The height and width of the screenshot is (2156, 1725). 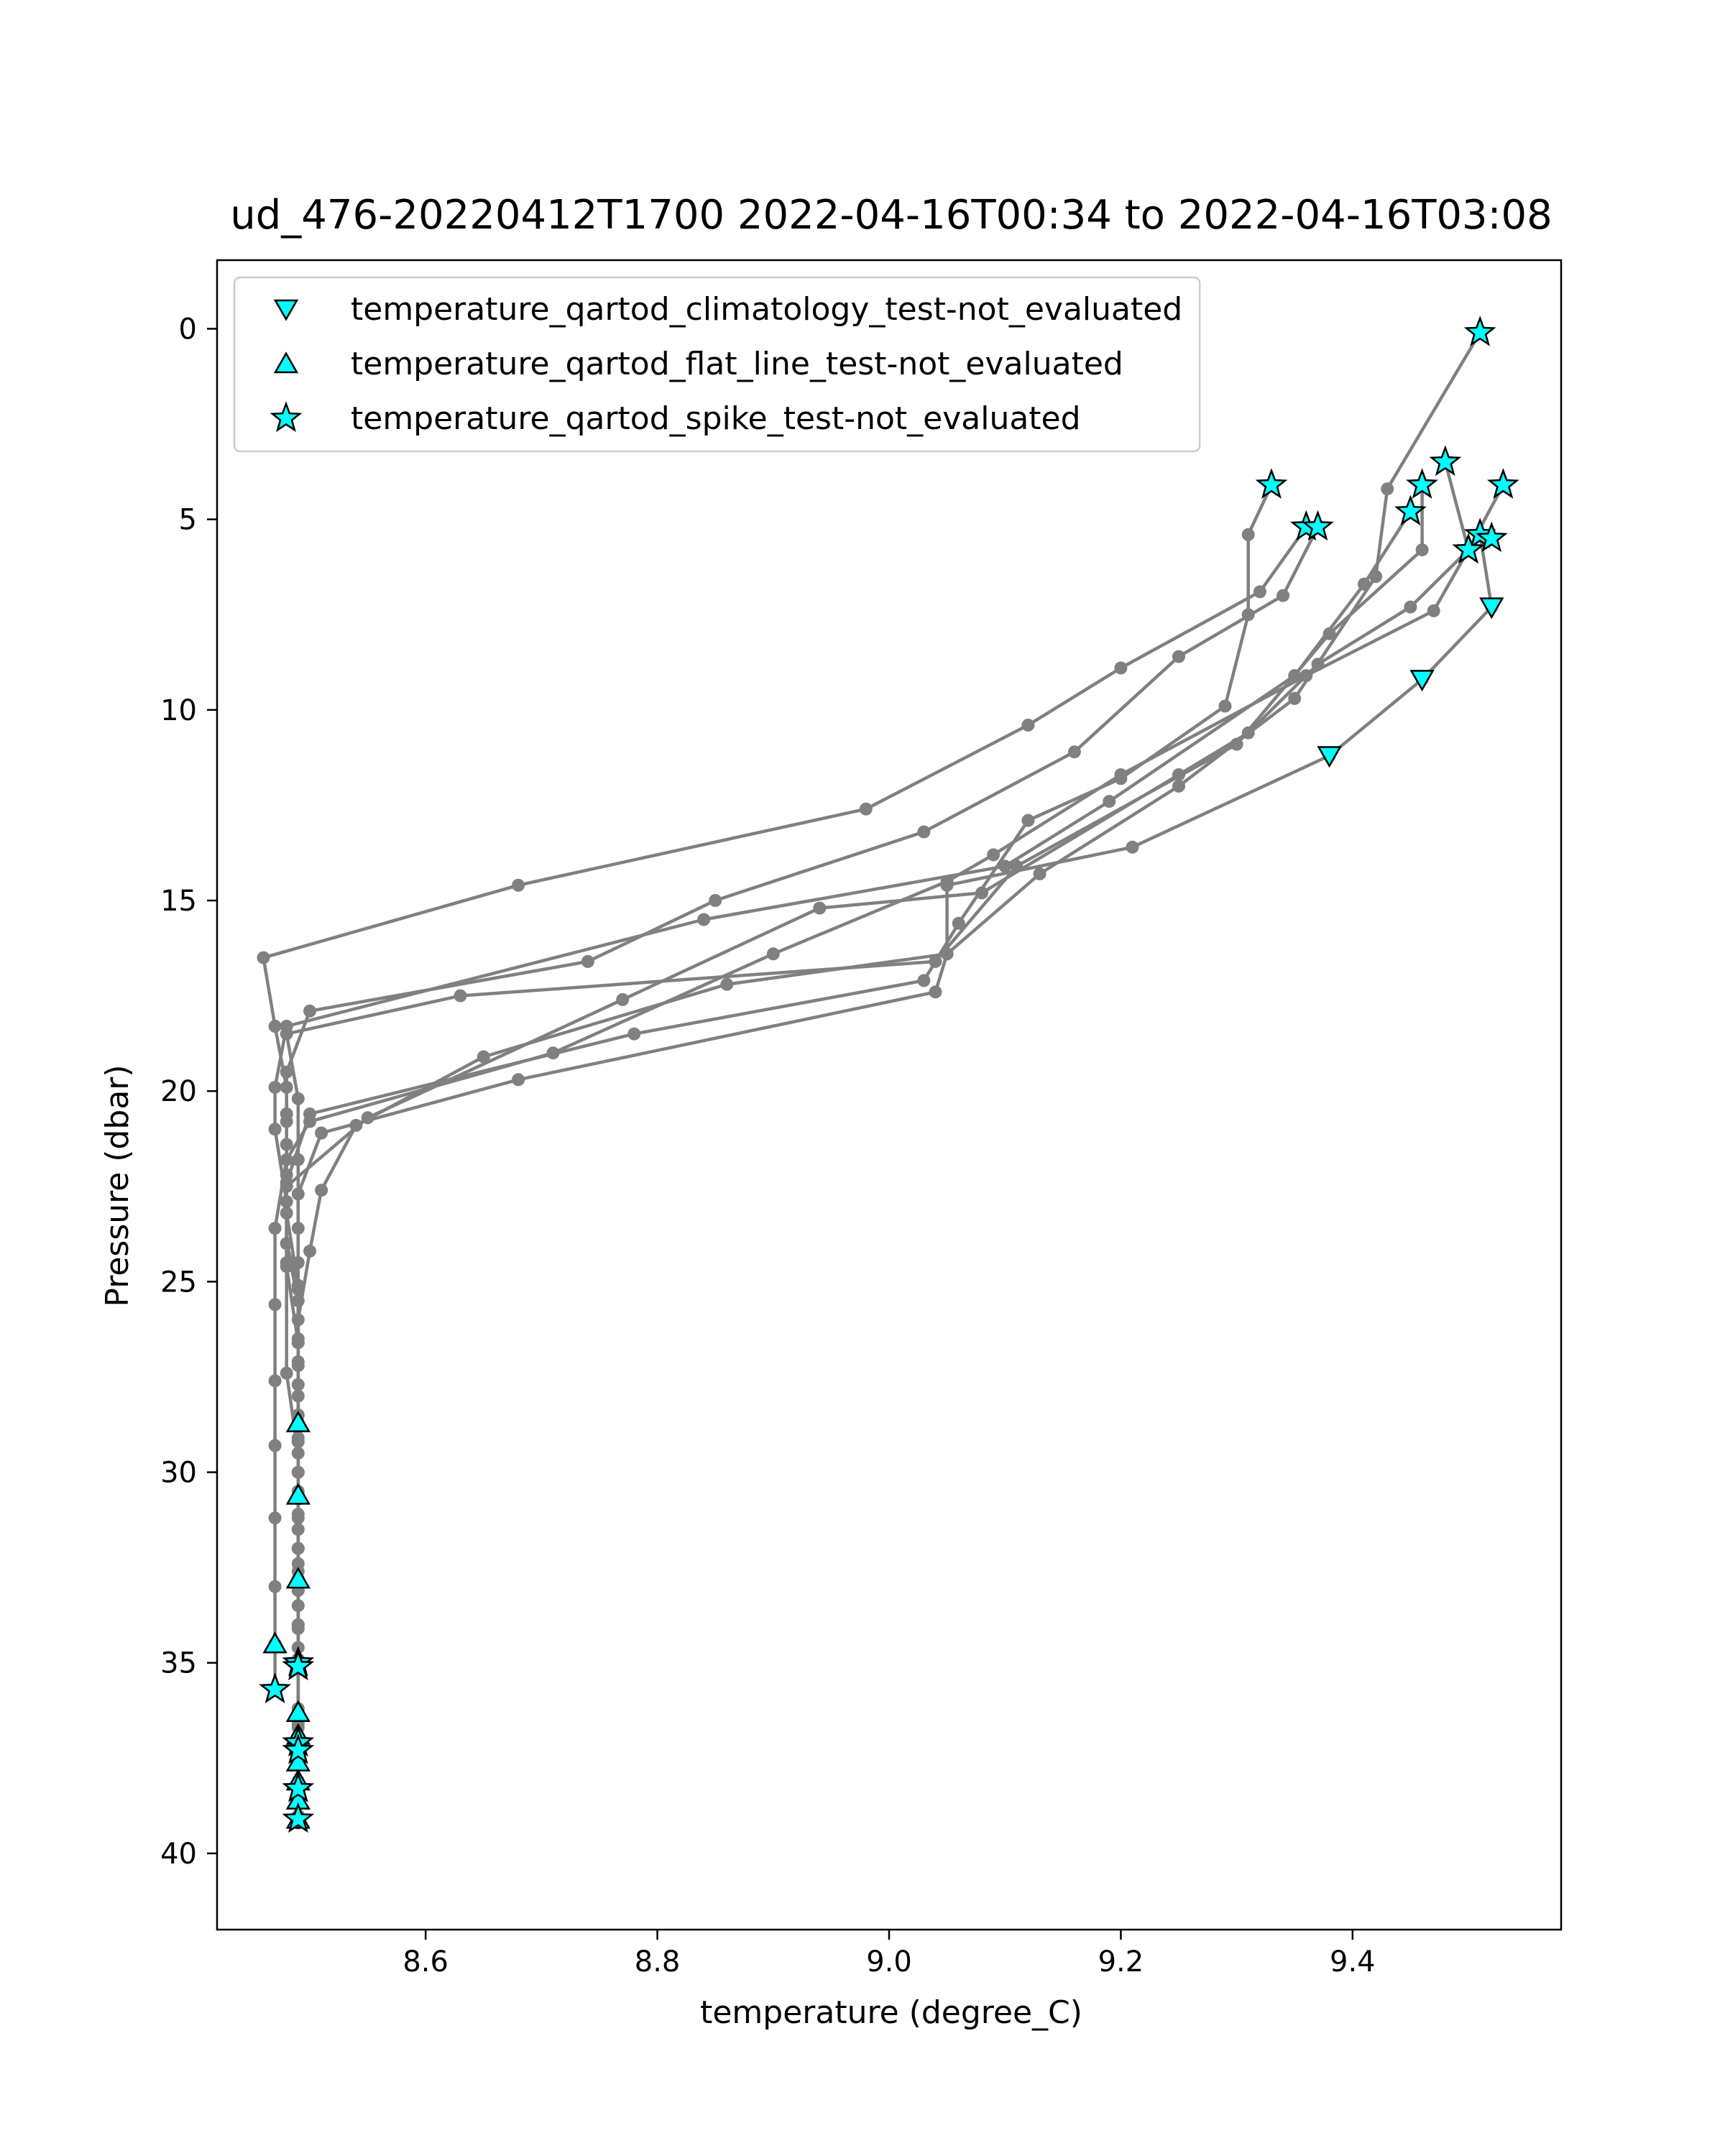 What do you see at coordinates (178, 1091) in the screenshot?
I see `y-tick-label: 20` at bounding box center [178, 1091].